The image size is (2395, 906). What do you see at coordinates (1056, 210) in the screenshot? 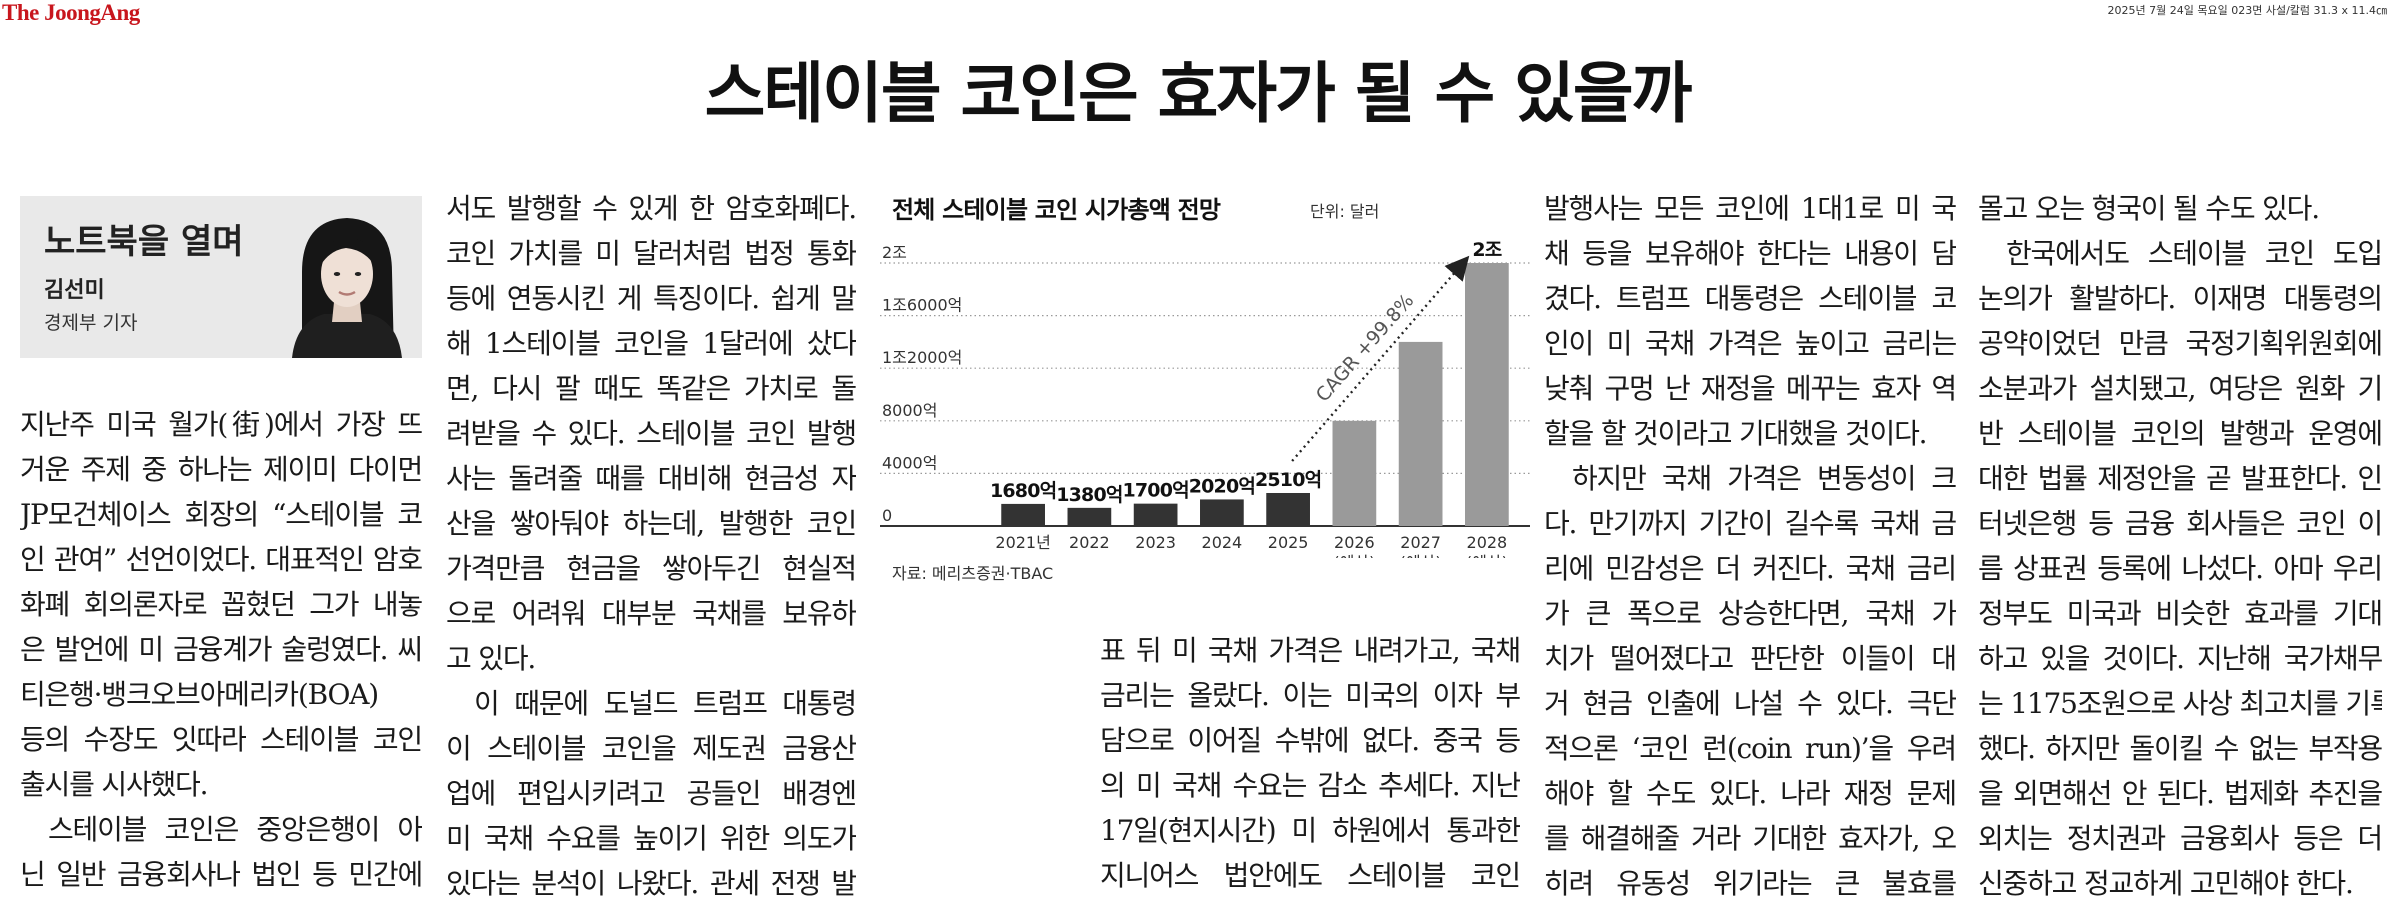
I see `chart-title: 전체 스테이블 코인 시가총액 전망` at bounding box center [1056, 210].